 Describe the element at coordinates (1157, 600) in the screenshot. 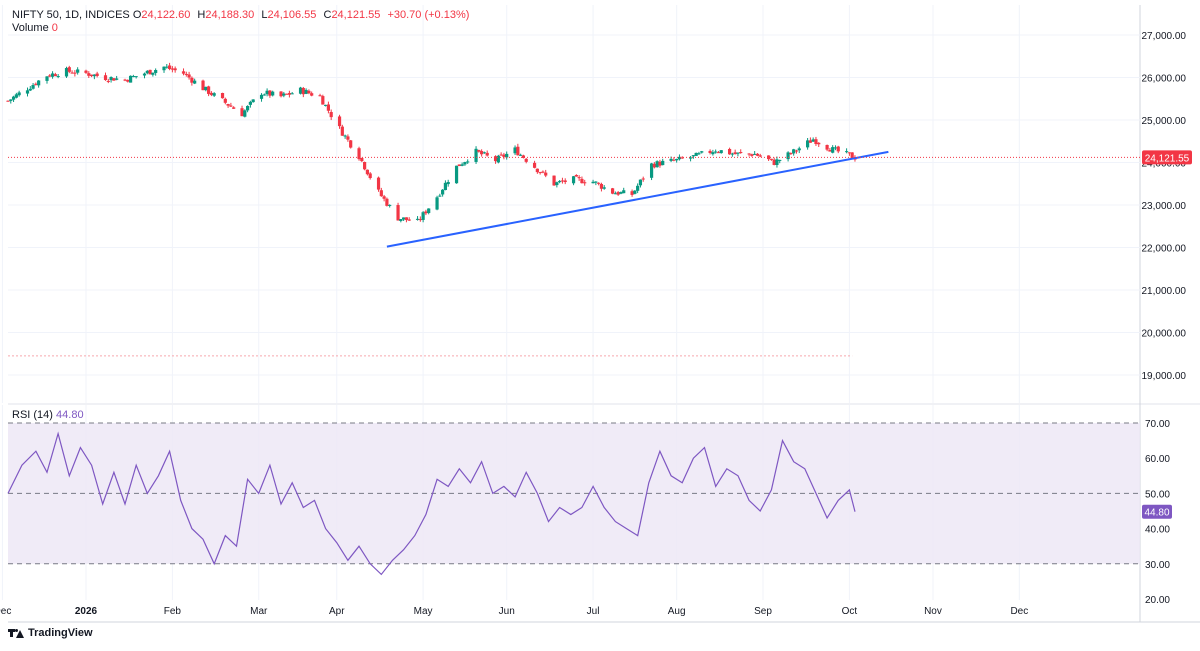

I see `rsi-tick-label: 20.00` at that location.